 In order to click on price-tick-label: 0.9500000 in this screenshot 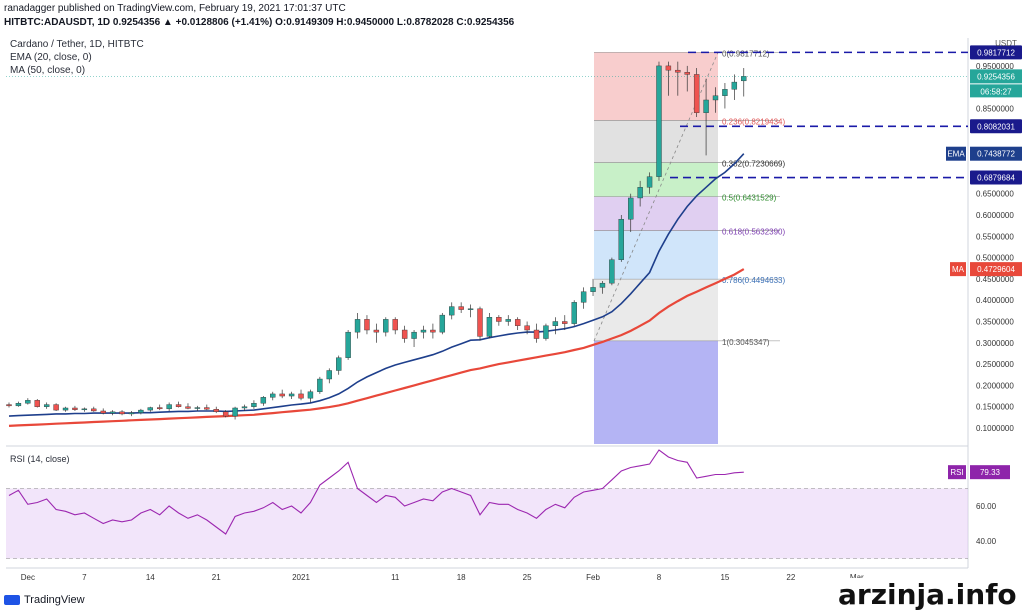, I will do `click(995, 66)`.